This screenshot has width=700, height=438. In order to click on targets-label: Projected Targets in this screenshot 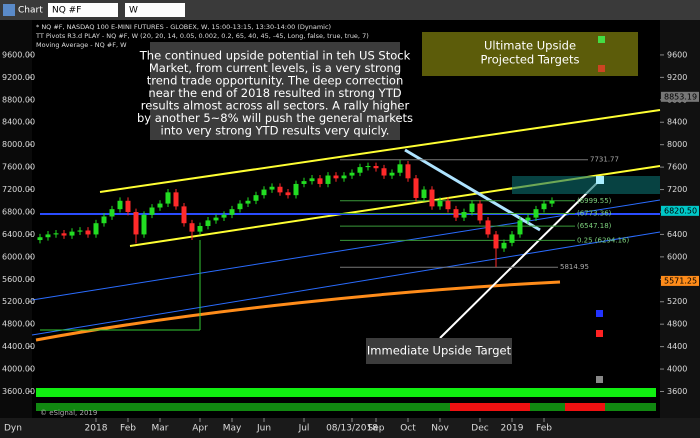, I will do `click(530, 60)`.